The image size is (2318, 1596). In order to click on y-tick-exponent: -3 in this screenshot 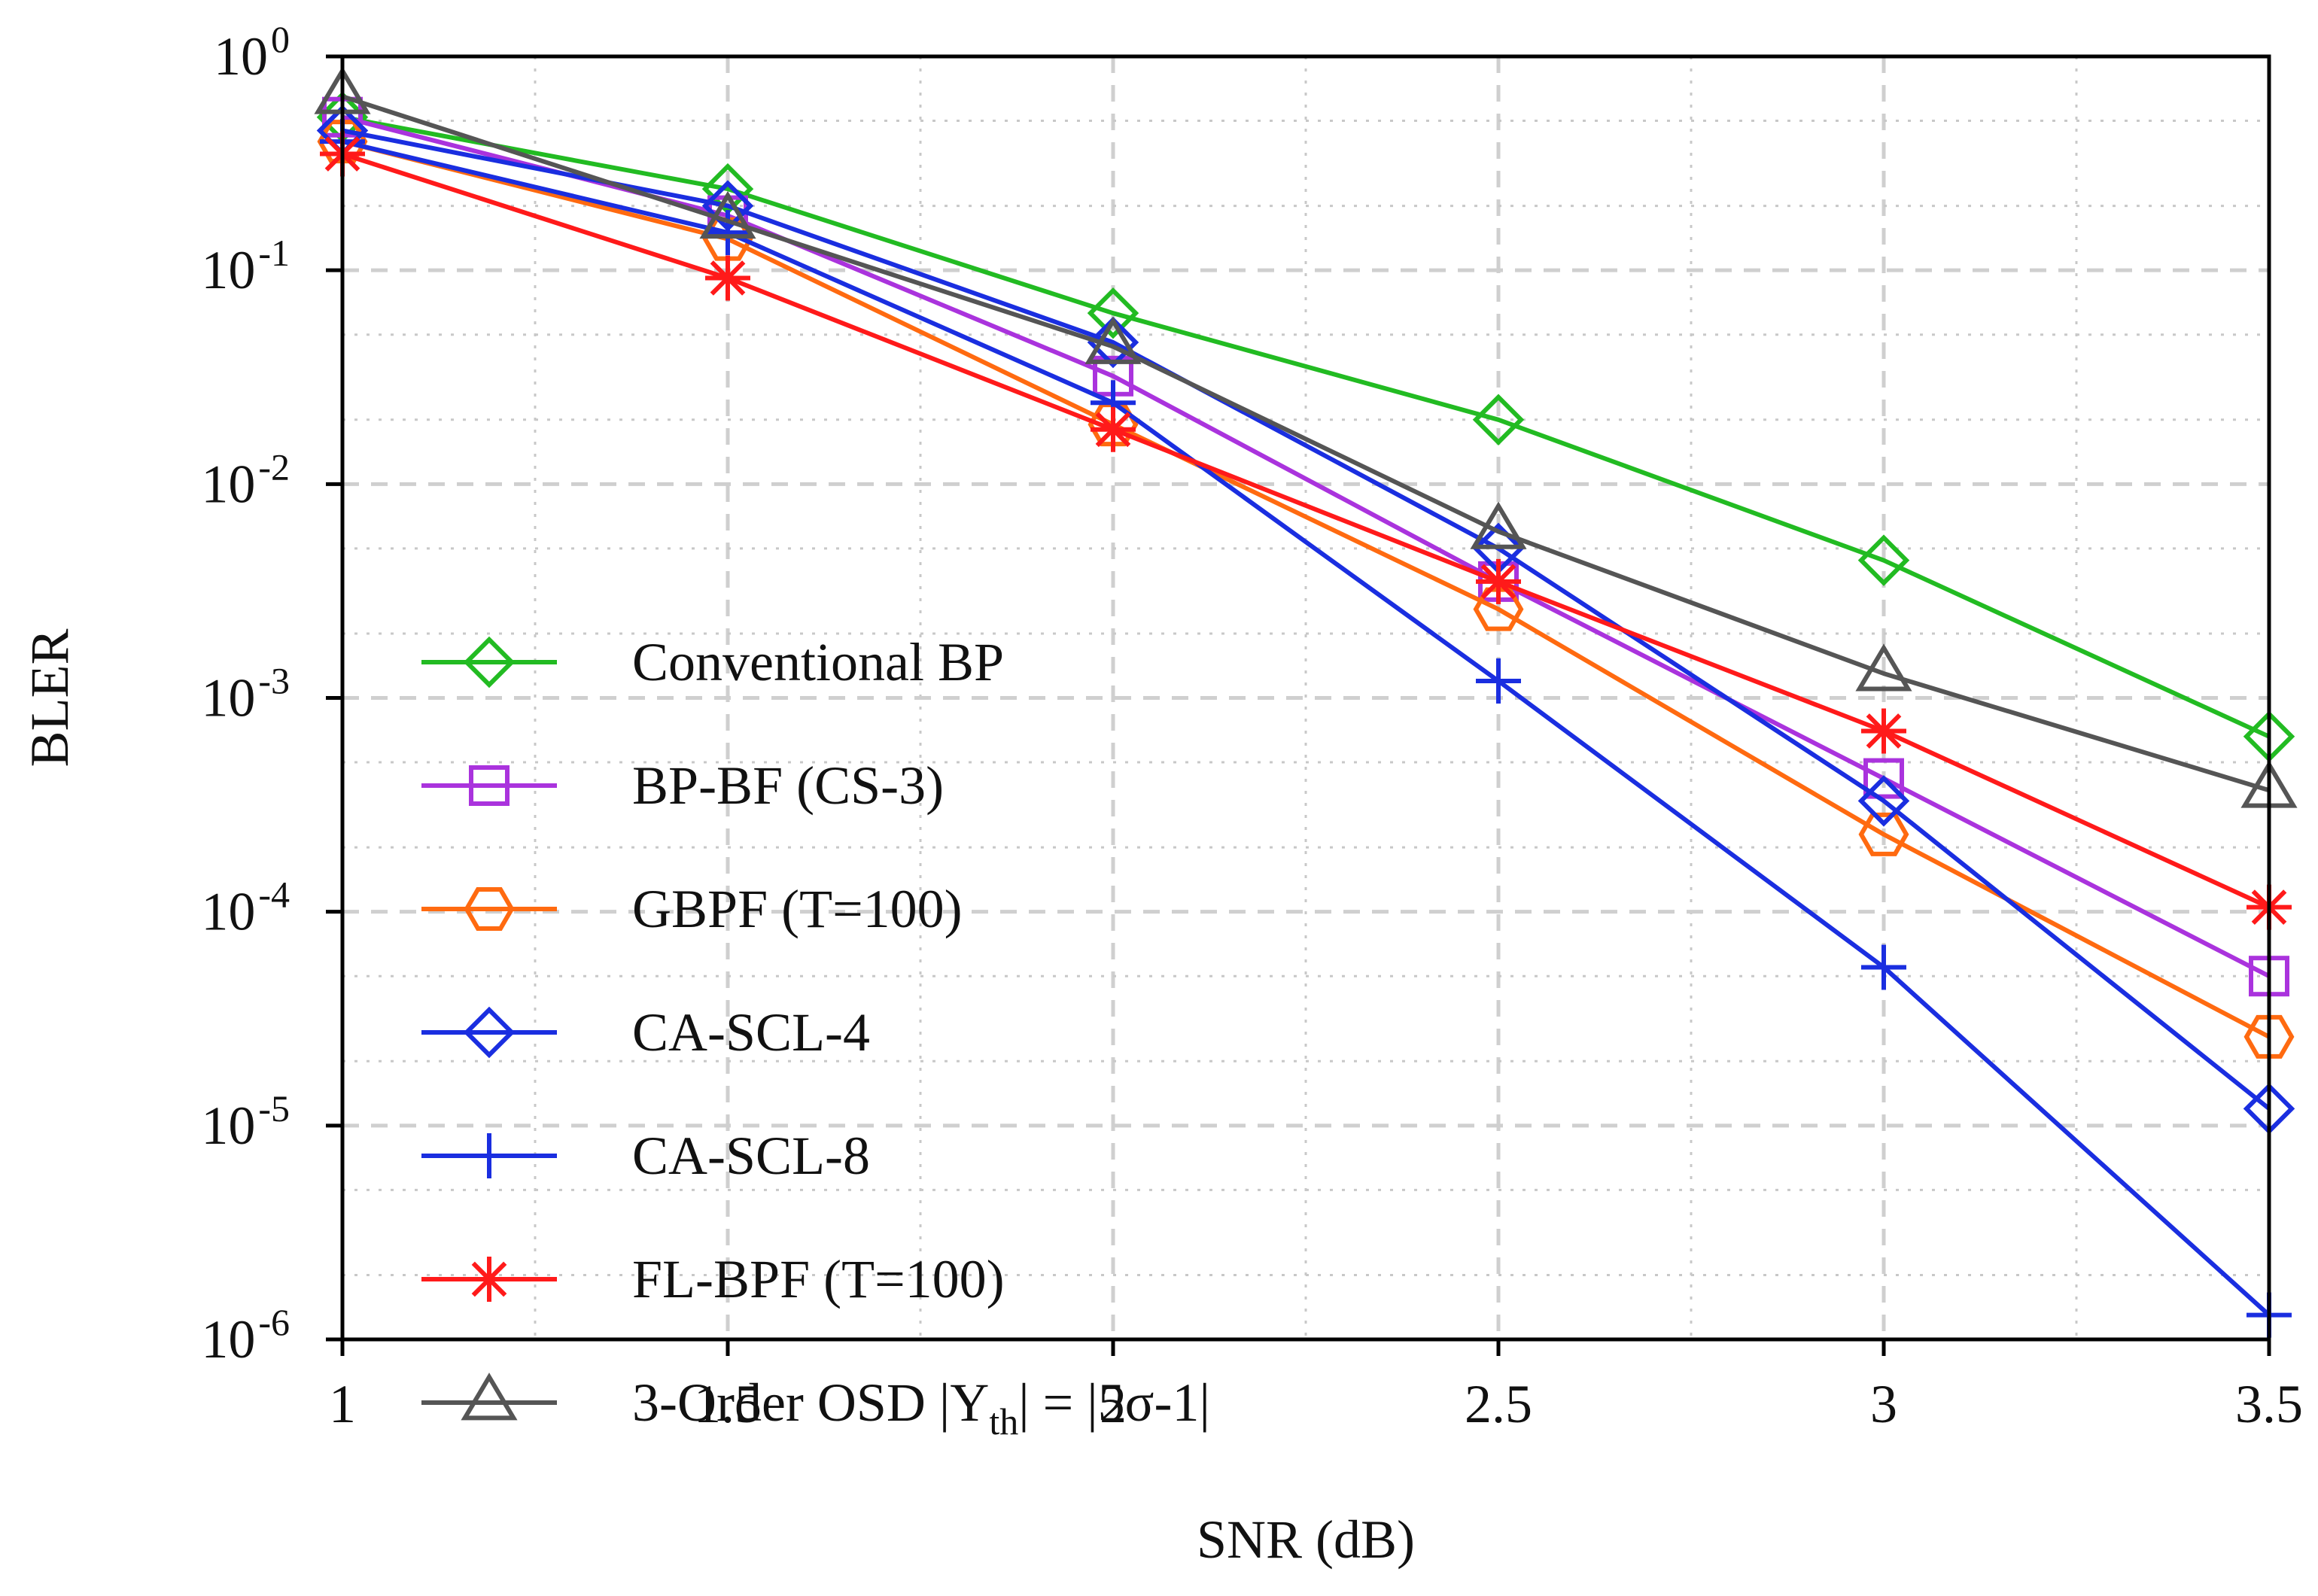, I will do `click(274, 681)`.